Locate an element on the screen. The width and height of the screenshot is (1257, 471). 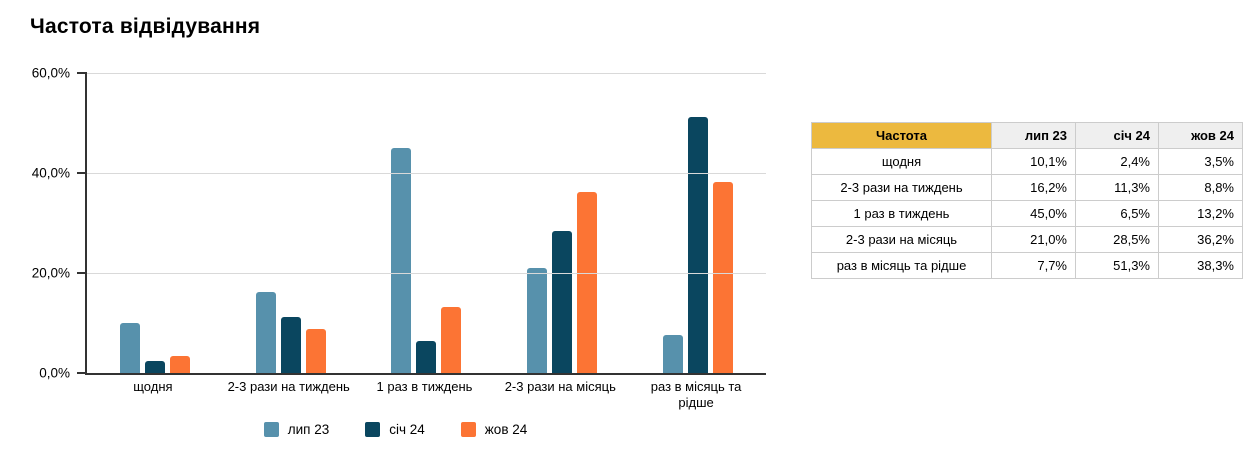
table-row: раз в місяць та рідше 7,7% 51,3% 38,3% is located at coordinates (1027, 265).